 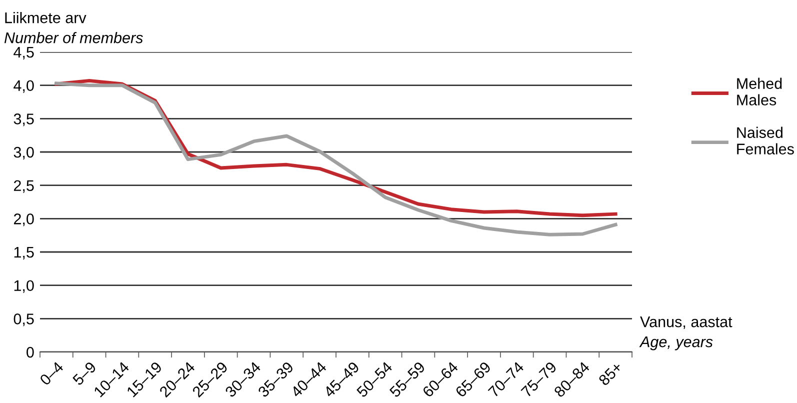 I want to click on y-tick-label: 2,5, so click(x=24, y=186).